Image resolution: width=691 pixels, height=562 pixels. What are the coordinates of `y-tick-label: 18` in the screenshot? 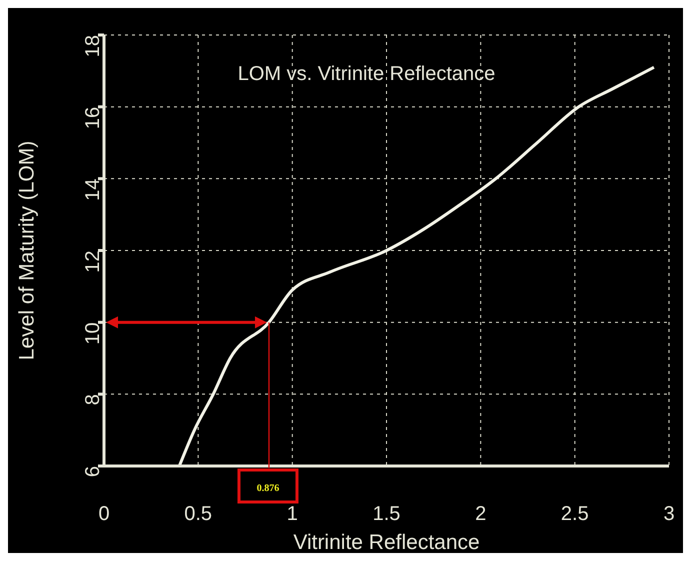 It's located at (93, 46).